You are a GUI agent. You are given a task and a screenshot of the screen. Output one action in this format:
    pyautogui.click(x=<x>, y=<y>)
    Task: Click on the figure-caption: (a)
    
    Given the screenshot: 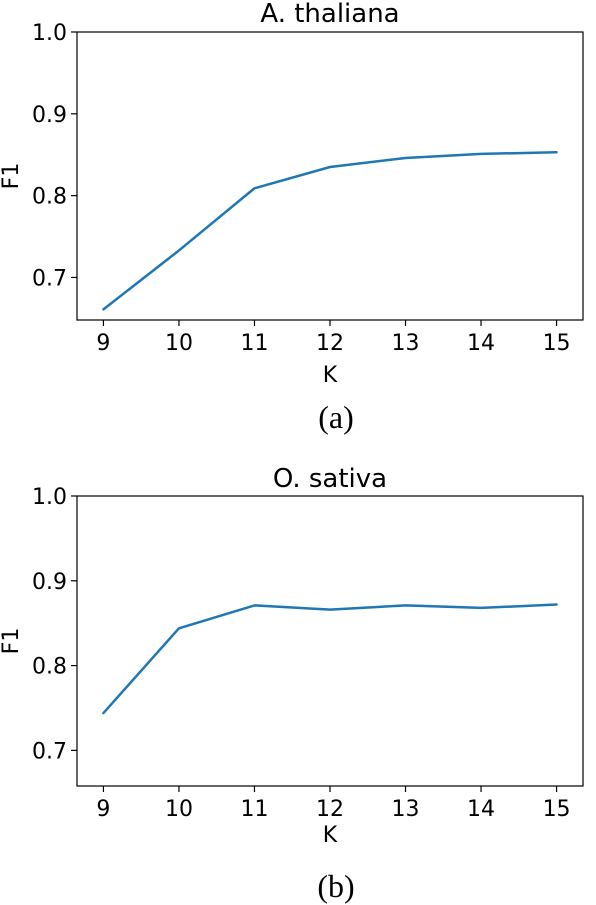 What is the action you would take?
    pyautogui.click(x=336, y=417)
    